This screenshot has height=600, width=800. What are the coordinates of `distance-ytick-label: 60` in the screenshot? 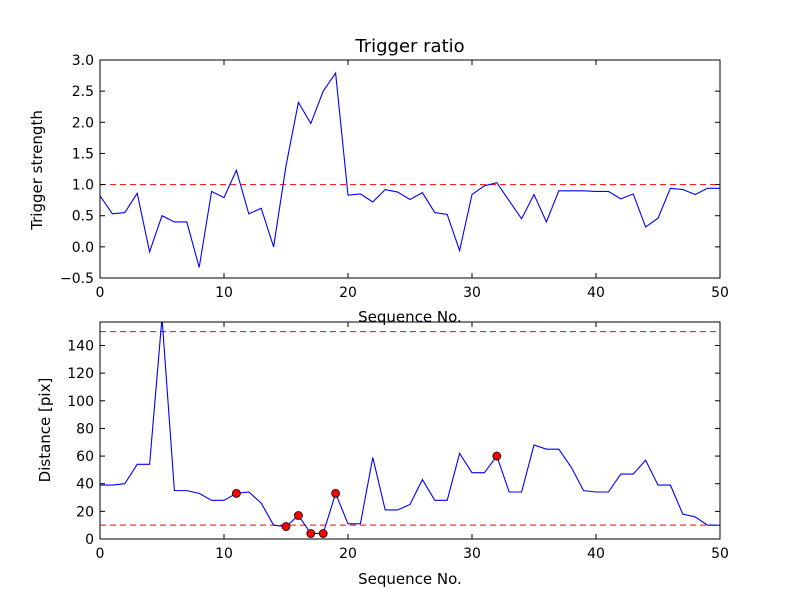 It's located at (85, 457).